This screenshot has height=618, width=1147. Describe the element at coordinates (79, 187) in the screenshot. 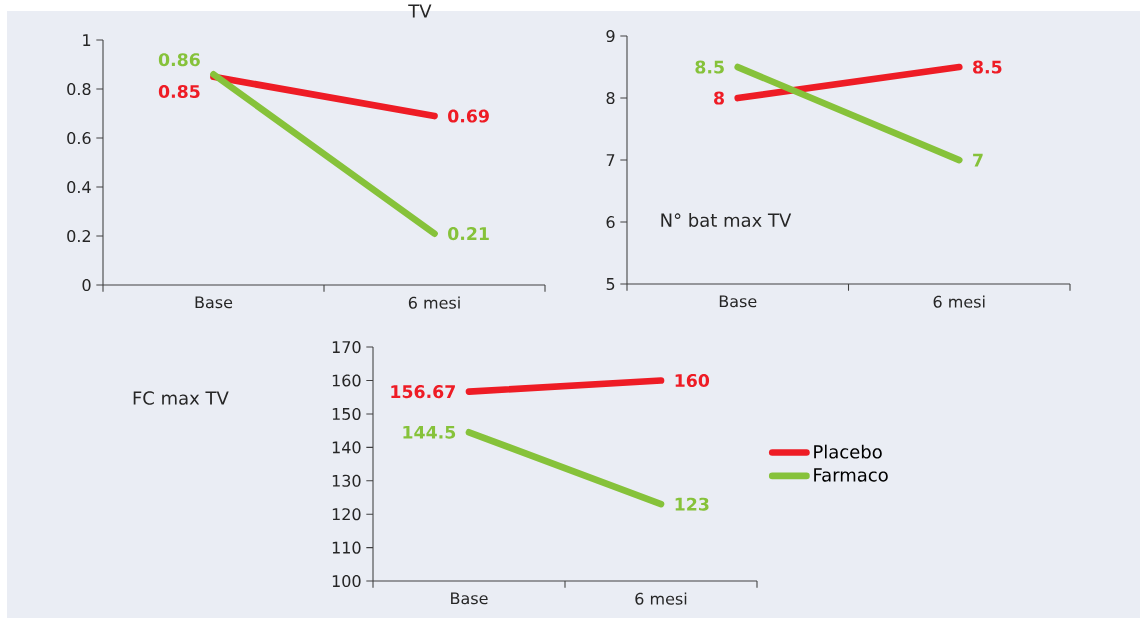

I see `y-tick-label: 0.4` at that location.